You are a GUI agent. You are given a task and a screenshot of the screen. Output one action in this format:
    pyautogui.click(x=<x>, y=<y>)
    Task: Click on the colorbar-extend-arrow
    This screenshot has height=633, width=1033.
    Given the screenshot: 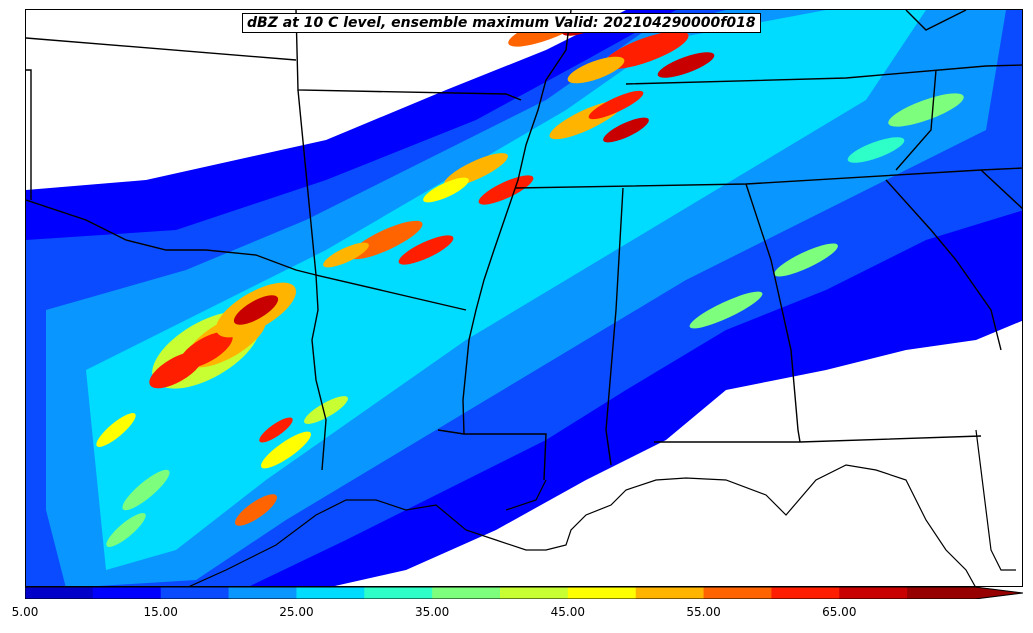 What is the action you would take?
    pyautogui.click(x=999, y=593)
    